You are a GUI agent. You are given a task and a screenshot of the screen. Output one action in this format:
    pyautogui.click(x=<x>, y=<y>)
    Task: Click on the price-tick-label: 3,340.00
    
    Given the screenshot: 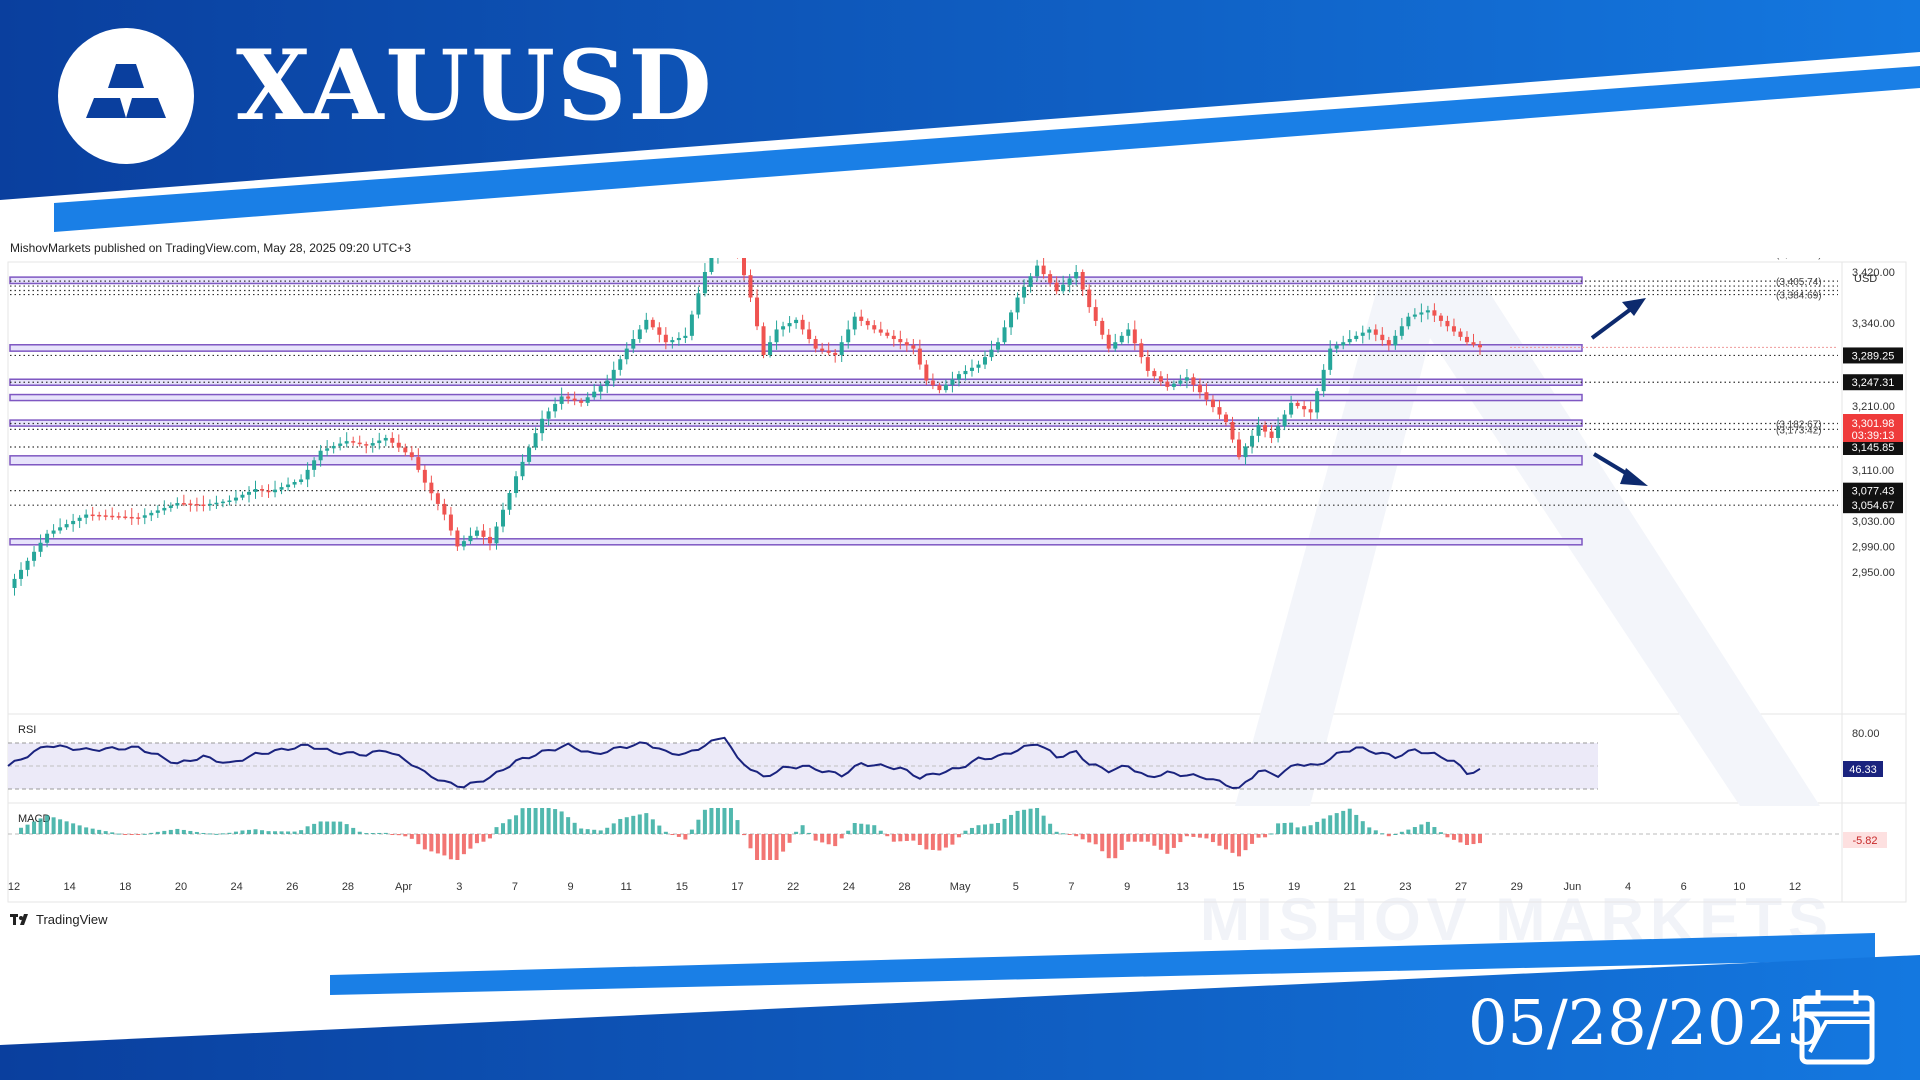 What is the action you would take?
    pyautogui.click(x=1873, y=324)
    